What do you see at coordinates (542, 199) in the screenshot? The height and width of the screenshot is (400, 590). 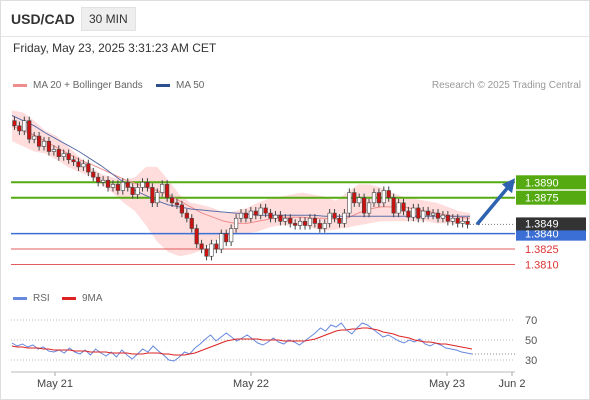 I see `level-label-1.3875: 1.3875` at bounding box center [542, 199].